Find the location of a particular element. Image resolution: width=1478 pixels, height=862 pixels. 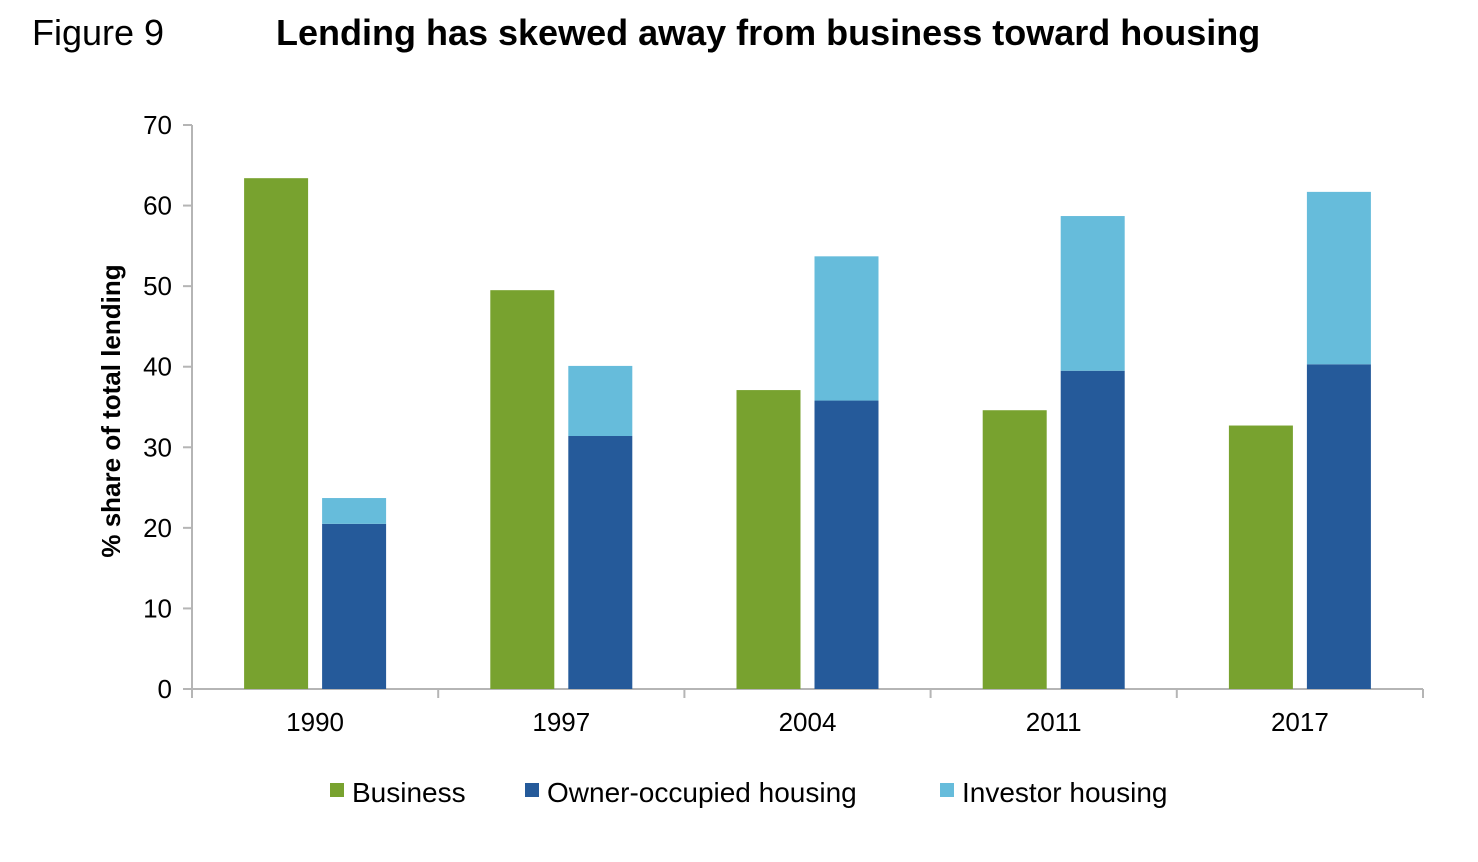

x-tick-label: 2017 is located at coordinates (1300, 722).